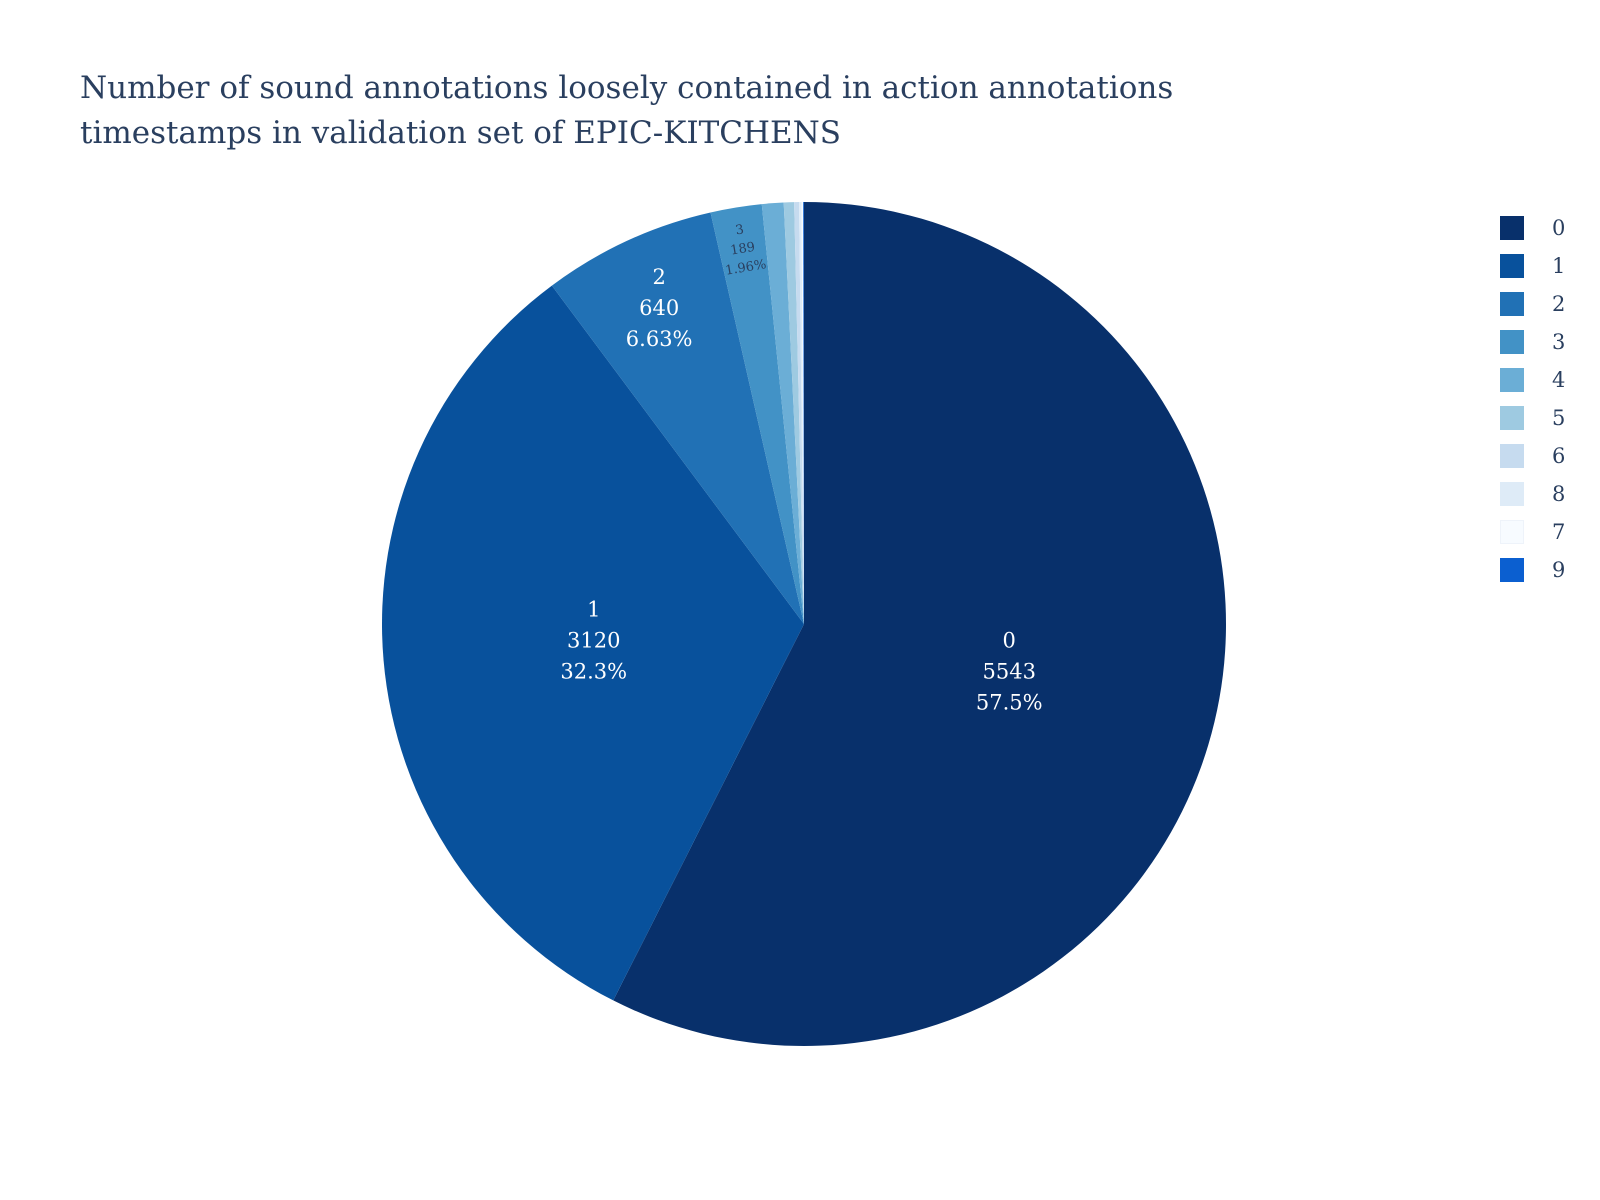  What do you see at coordinates (1559, 570) in the screenshot?
I see `legend-label-9: 9` at bounding box center [1559, 570].